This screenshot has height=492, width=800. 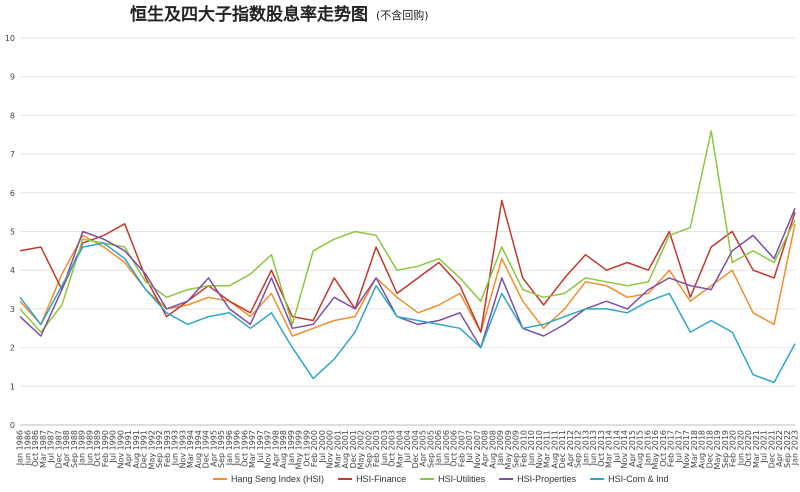 What do you see at coordinates (144, 449) in the screenshot?
I see `x-tick-label: Dec 1991` at bounding box center [144, 449].